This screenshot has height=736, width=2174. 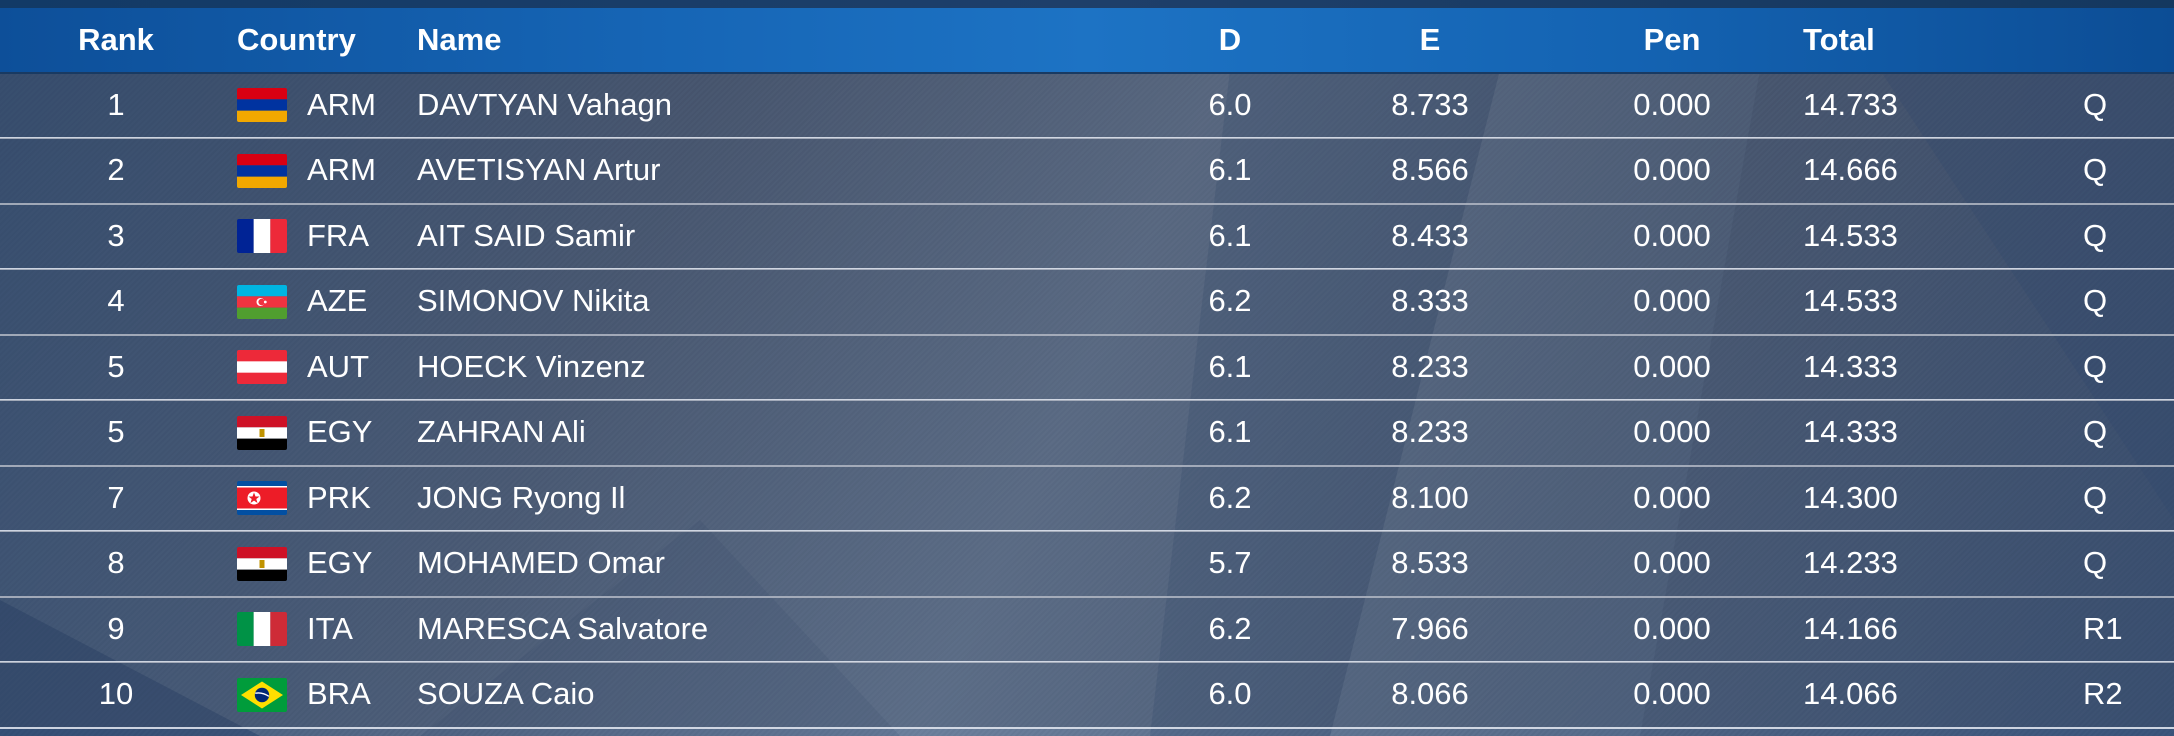 I want to click on athlete-name-cell: ZAHRAN Ali, so click(x=501, y=431).